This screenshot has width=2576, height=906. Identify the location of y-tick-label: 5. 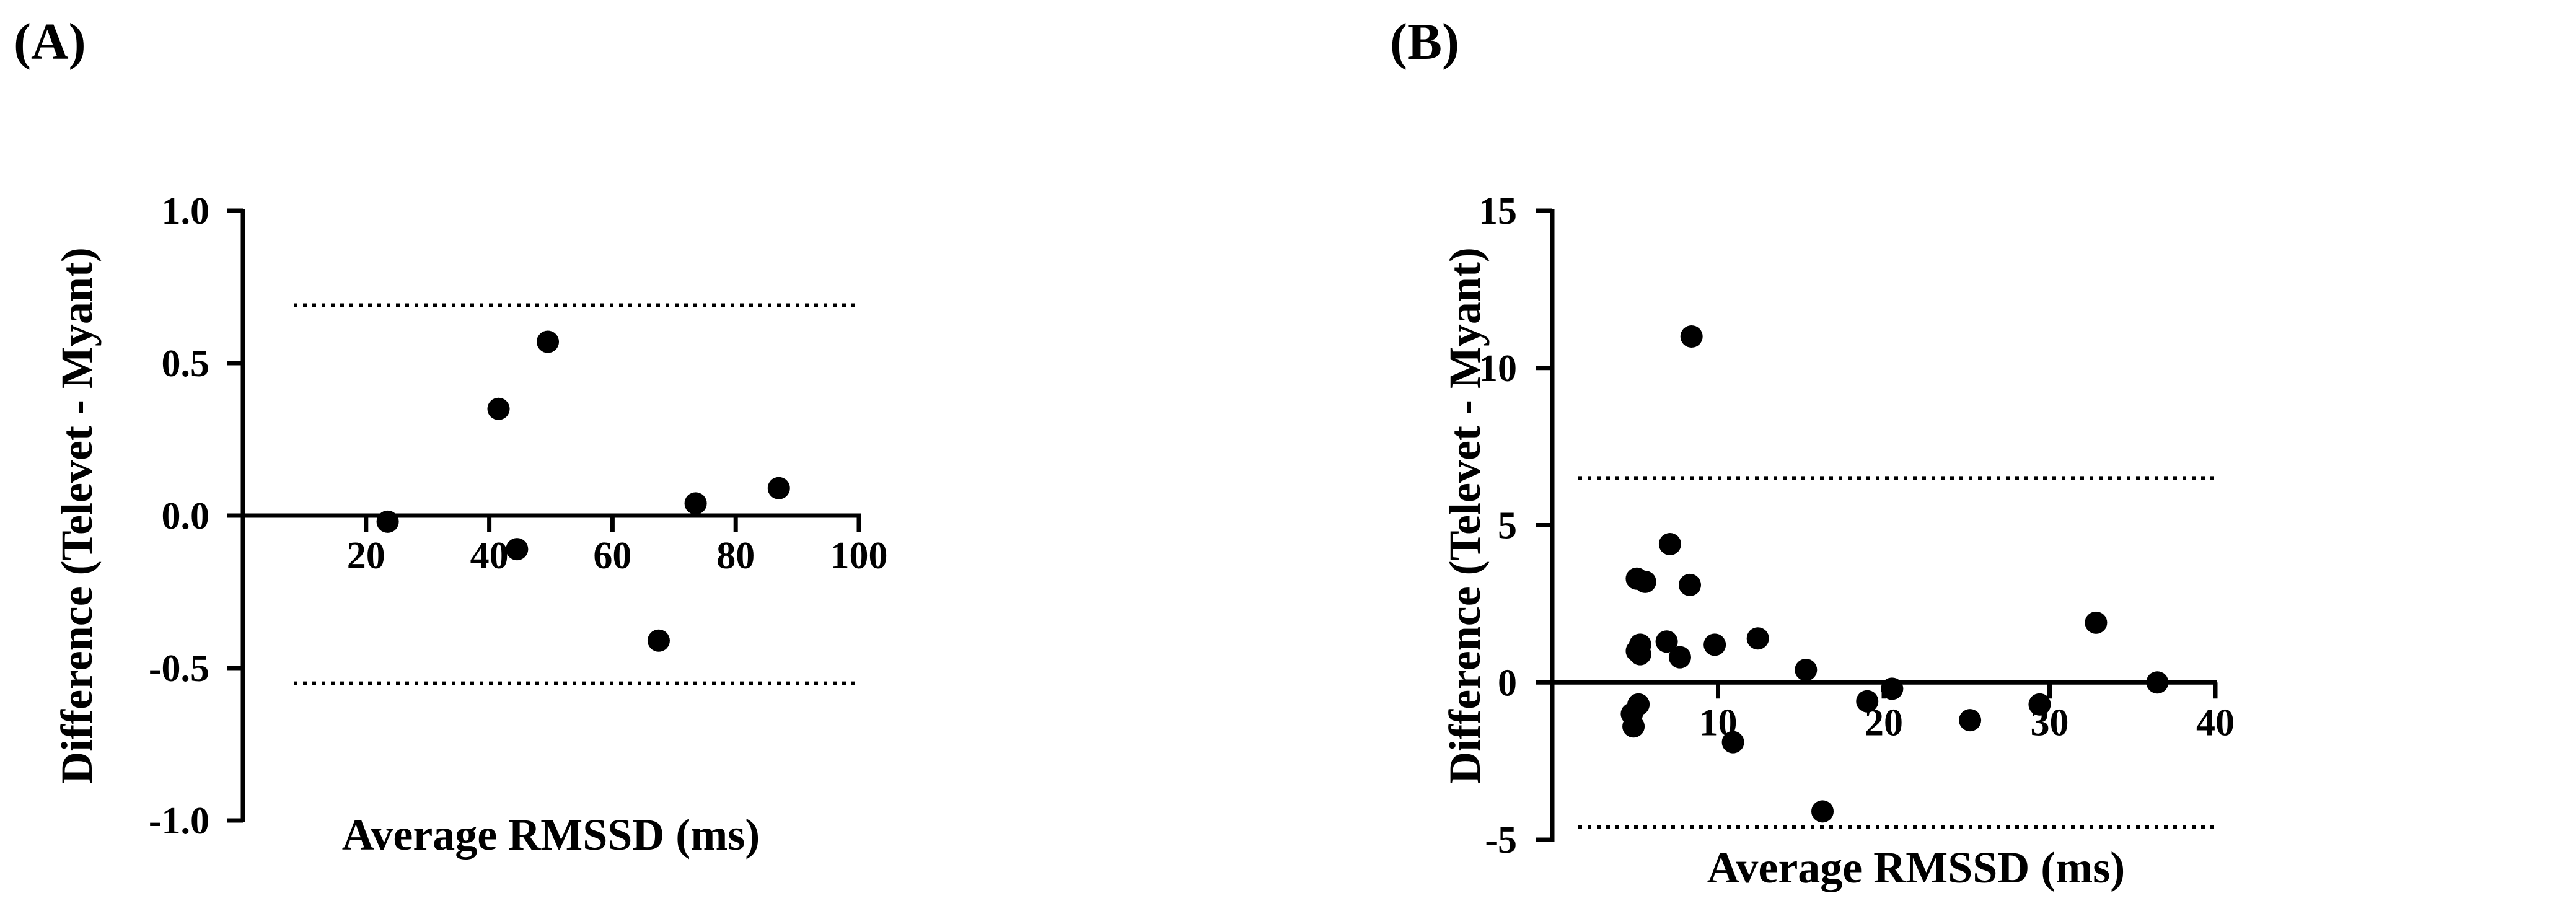
(1508, 526).